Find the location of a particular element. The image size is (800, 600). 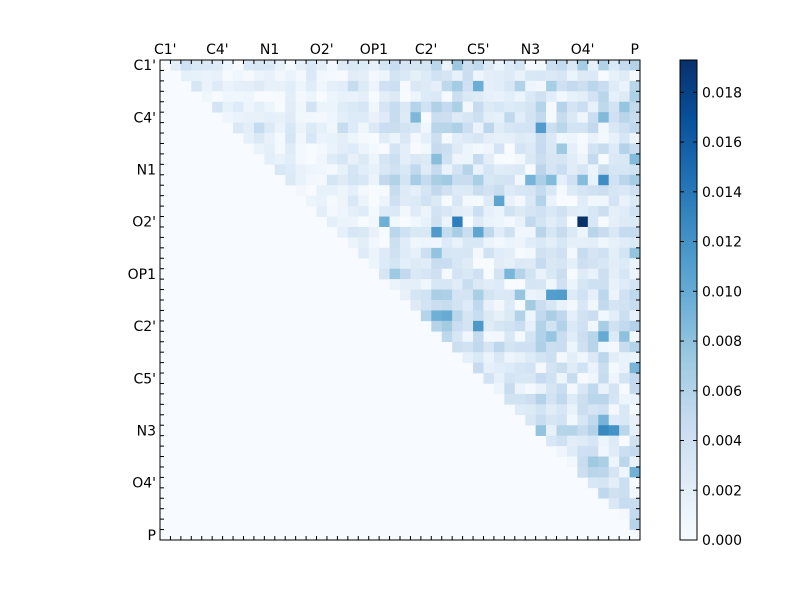

colorbar-tick-label: 0.008 is located at coordinates (722, 342).